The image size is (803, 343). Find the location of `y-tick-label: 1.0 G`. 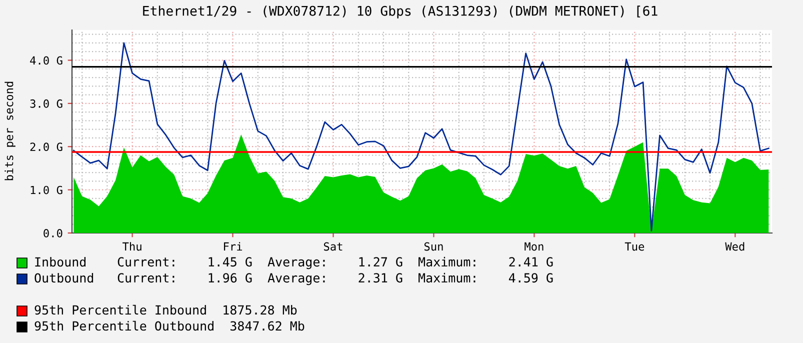

y-tick-label: 1.0 G is located at coordinates (46, 190).